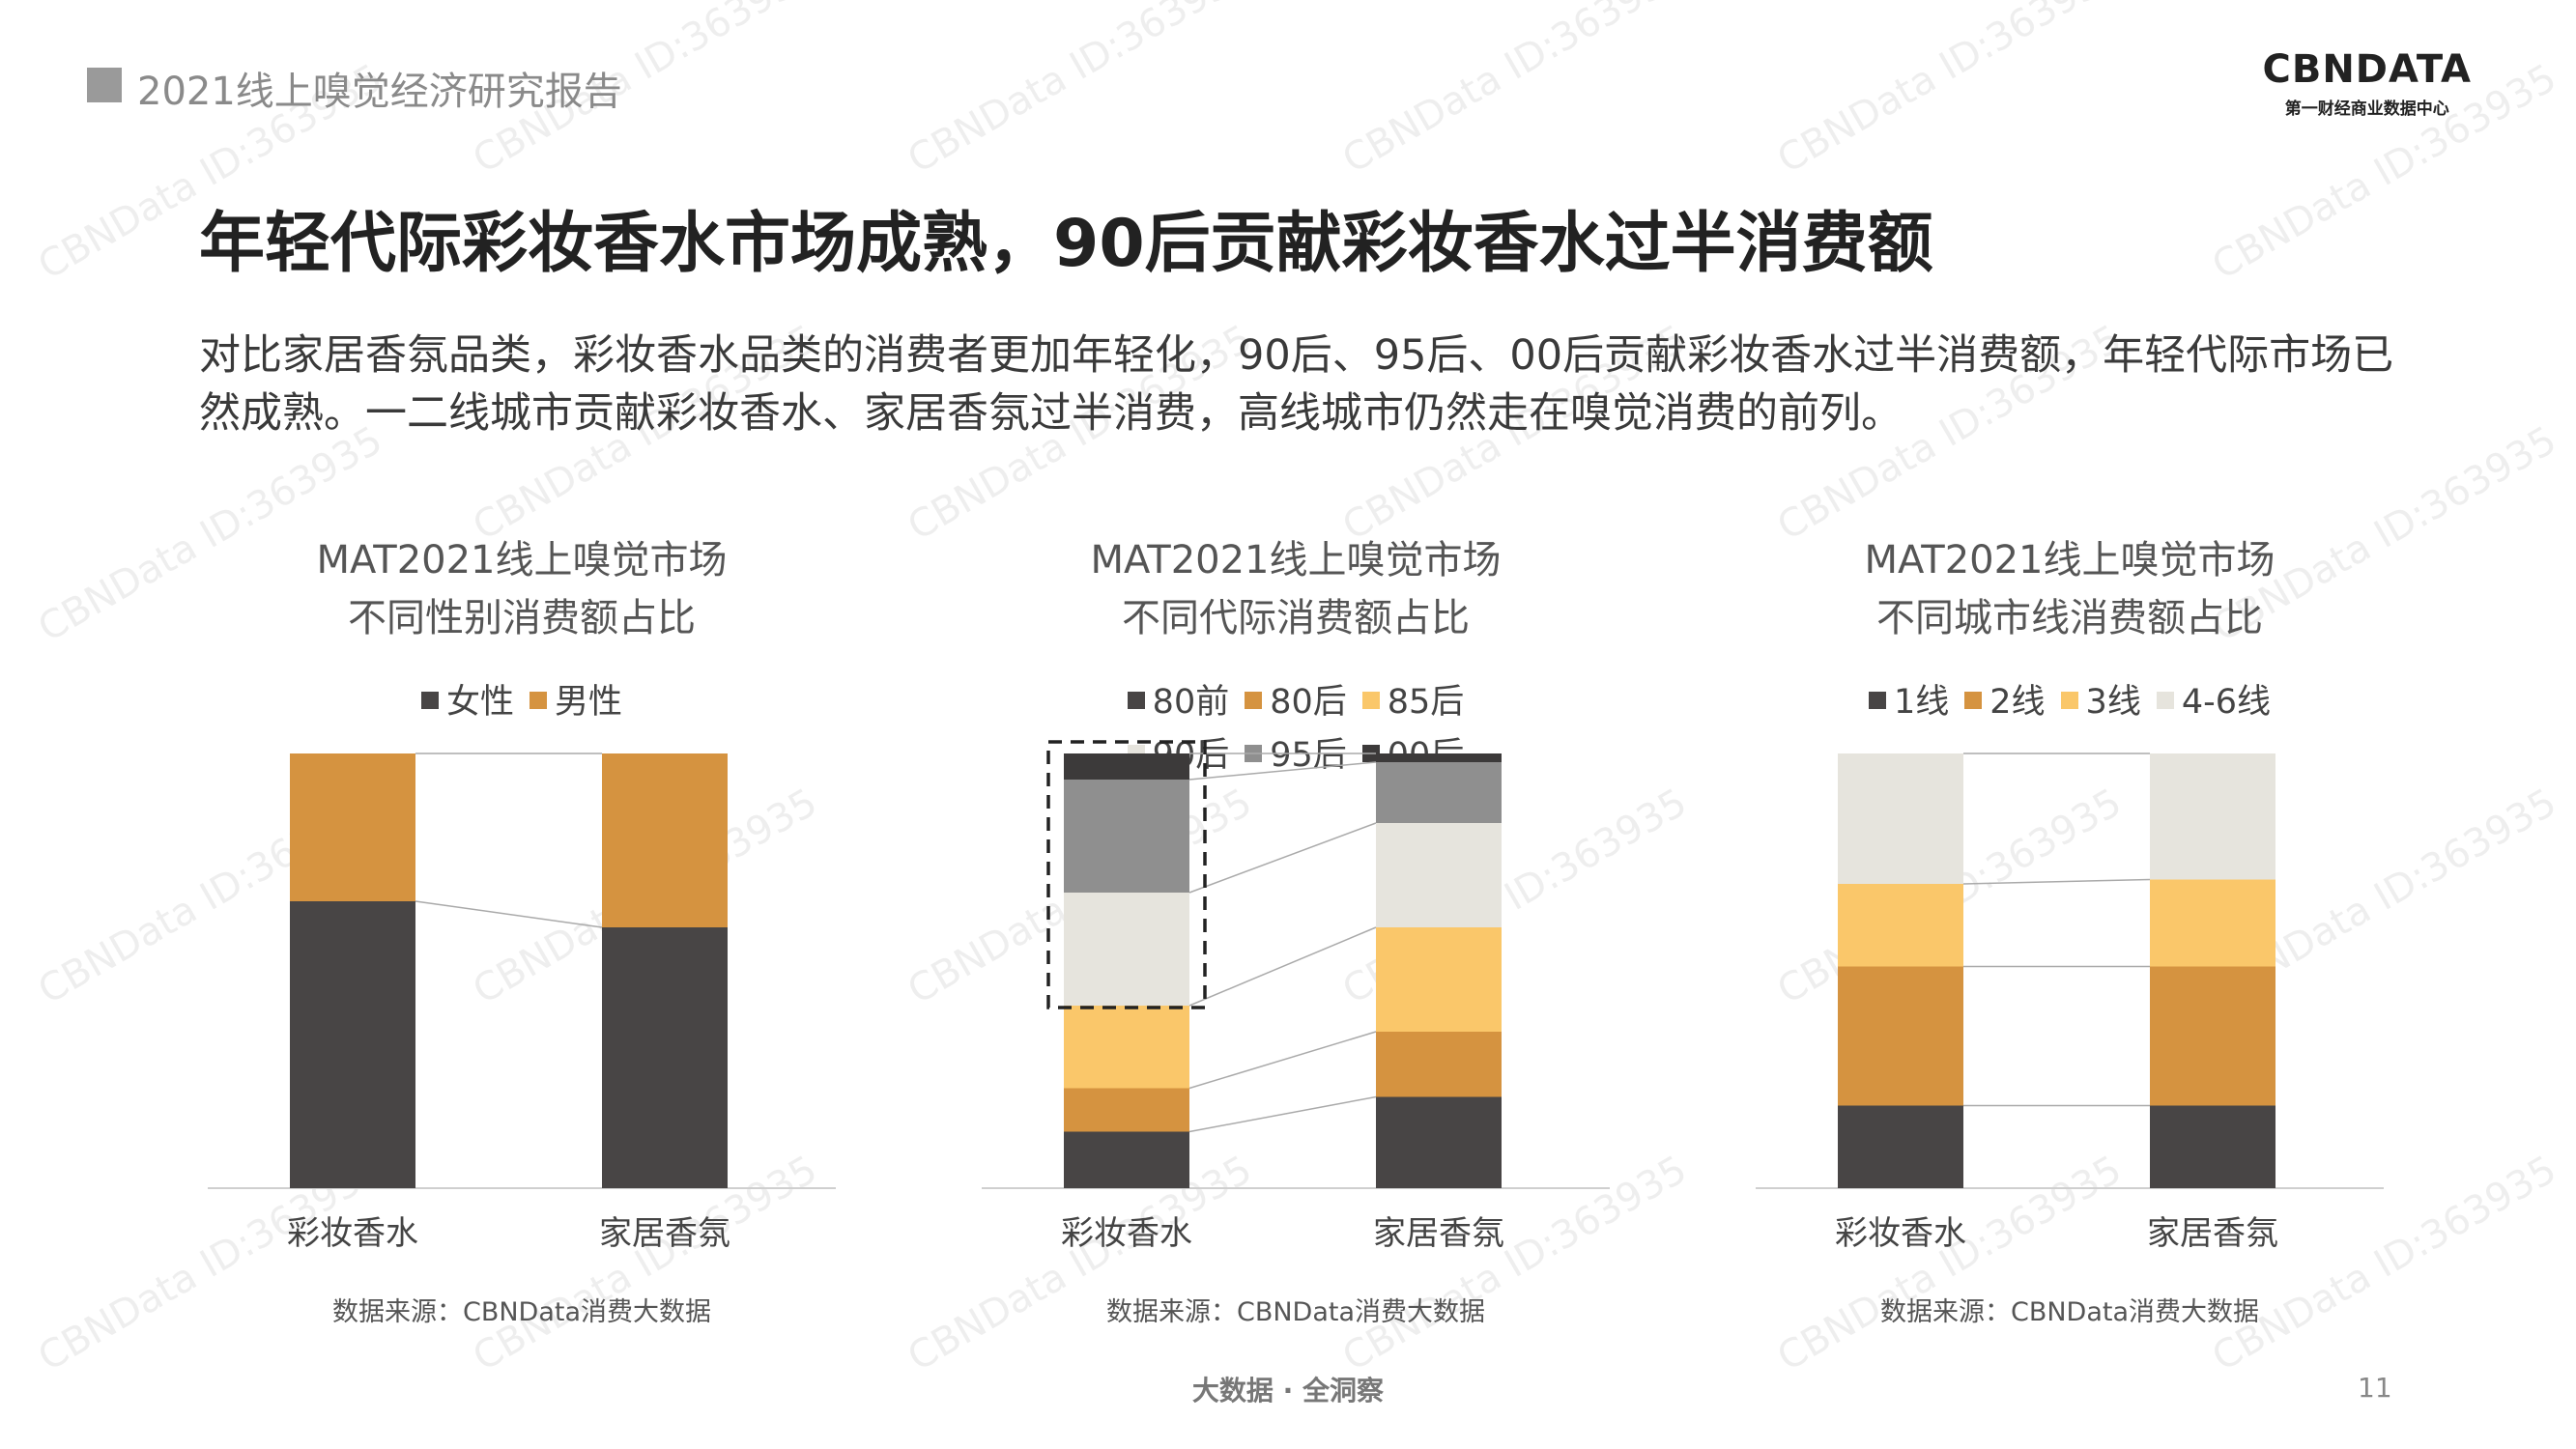 The height and width of the screenshot is (1449, 2576). What do you see at coordinates (2367, 109) in the screenshot?
I see `logo-tagline: 第一财经商业数据中心` at bounding box center [2367, 109].